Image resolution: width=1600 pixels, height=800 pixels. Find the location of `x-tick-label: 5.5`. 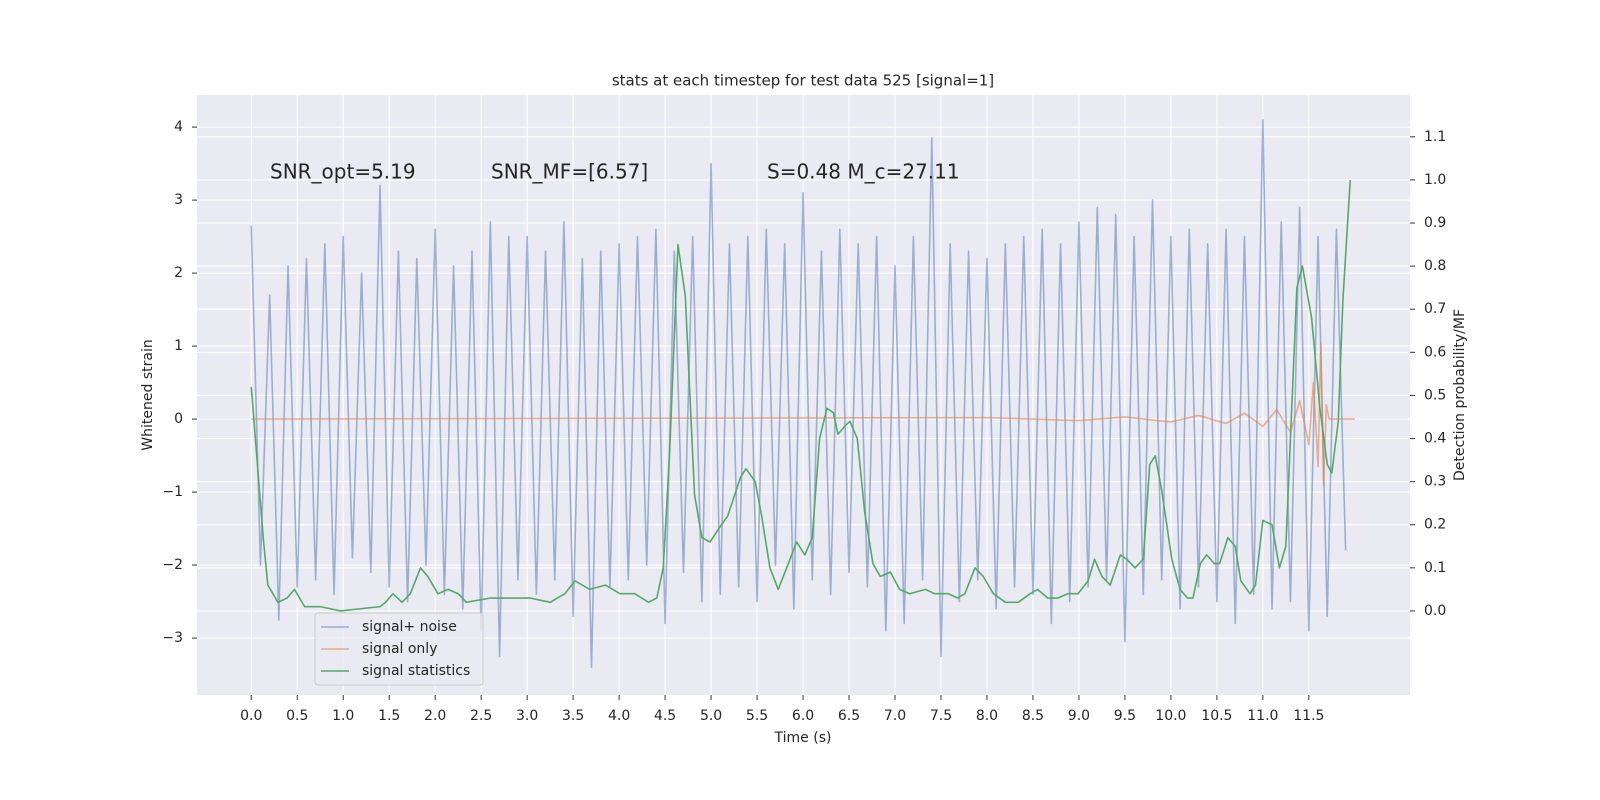

x-tick-label: 5.5 is located at coordinates (757, 716).